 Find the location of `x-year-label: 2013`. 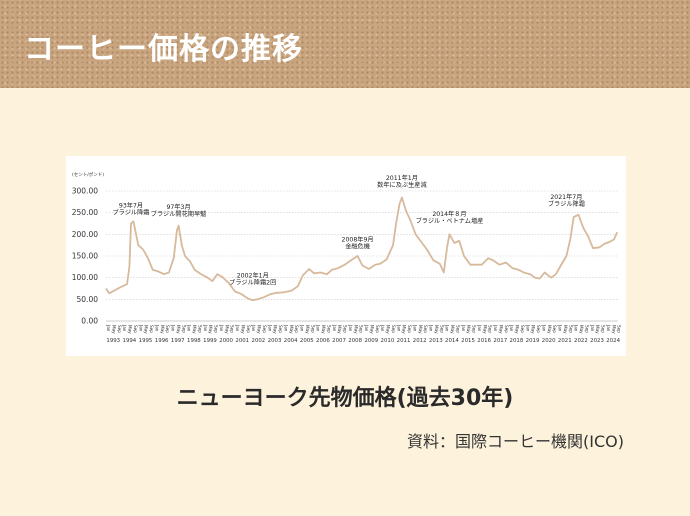

x-year-label: 2013 is located at coordinates (436, 341).